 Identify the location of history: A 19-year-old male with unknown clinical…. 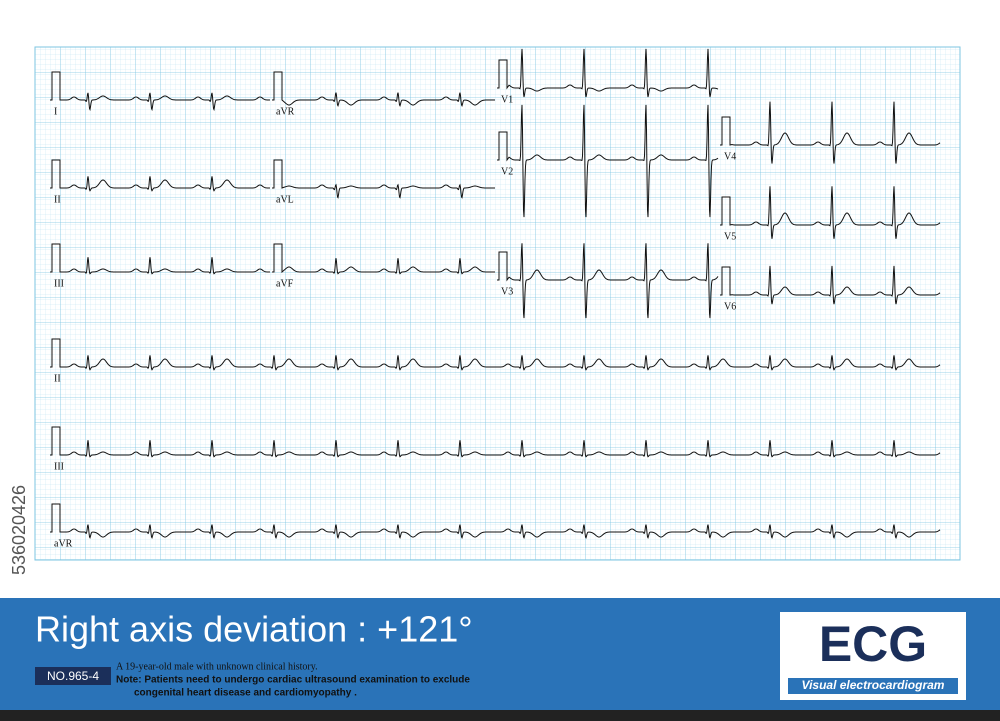
(217, 666).